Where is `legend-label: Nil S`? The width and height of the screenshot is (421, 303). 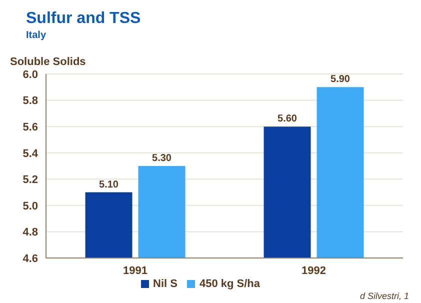
legend-label: Nil S is located at coordinates (165, 284).